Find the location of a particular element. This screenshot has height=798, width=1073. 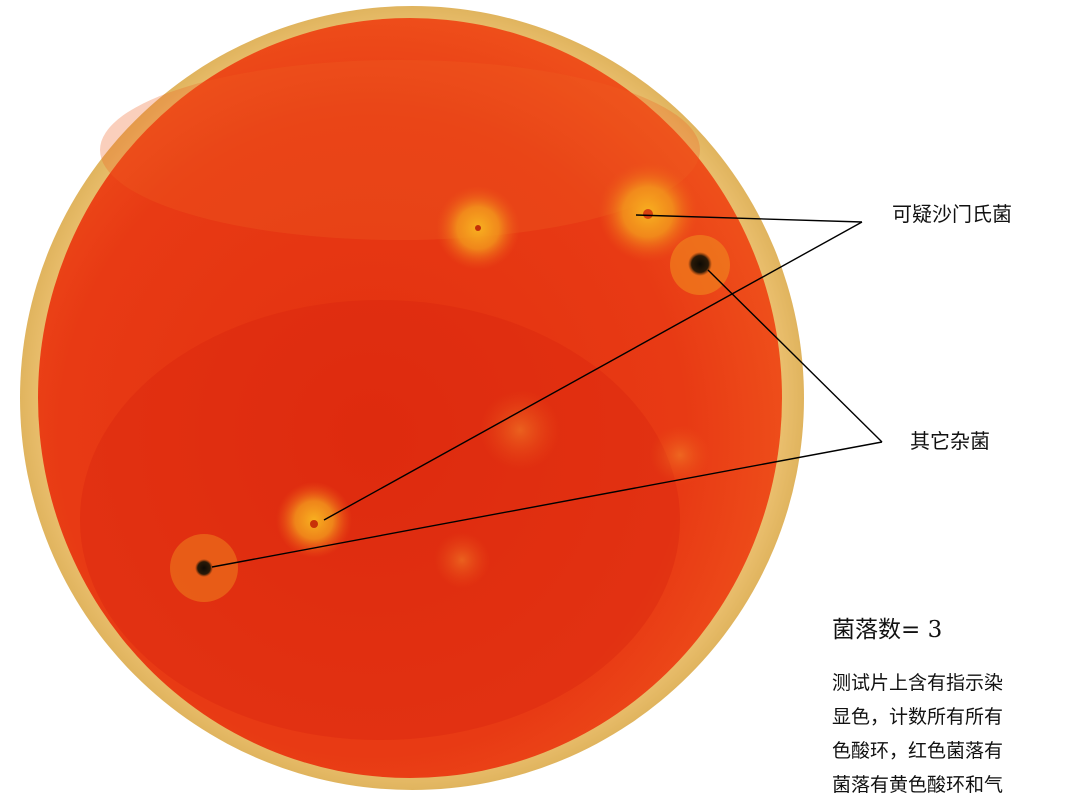

description-line: 色酸环，红色菌落有 is located at coordinates (918, 751).